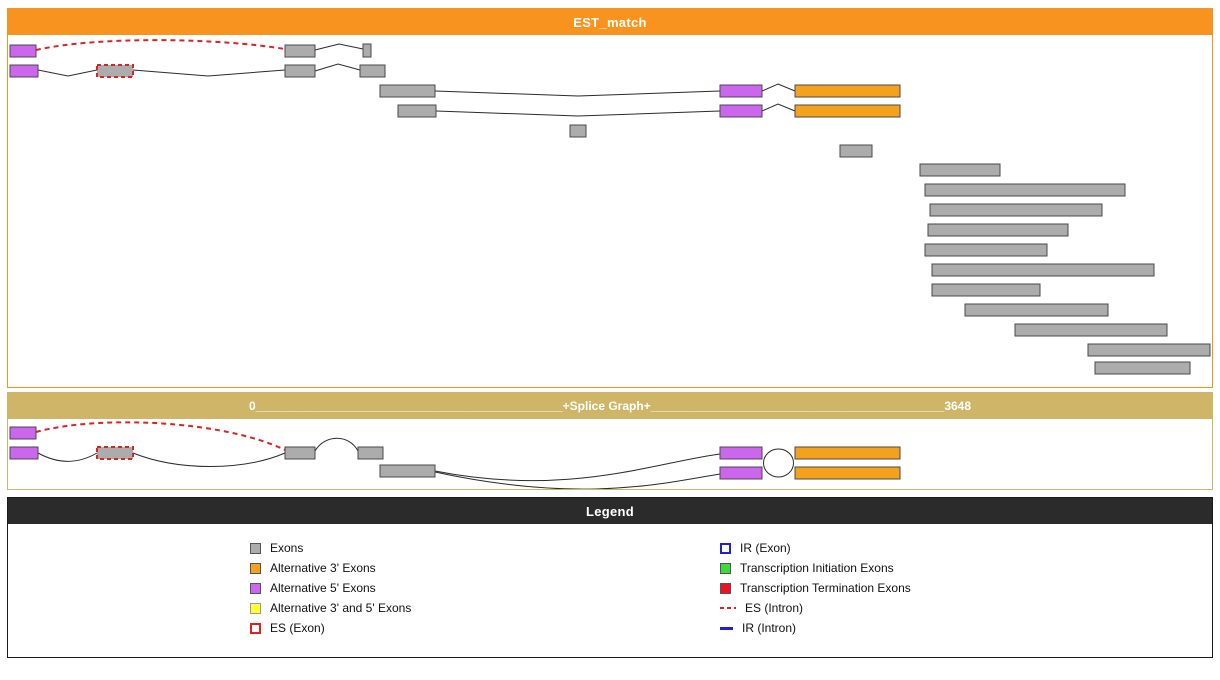 This screenshot has width=1220, height=680. I want to click on legend-label: IR (Exon), so click(765, 548).